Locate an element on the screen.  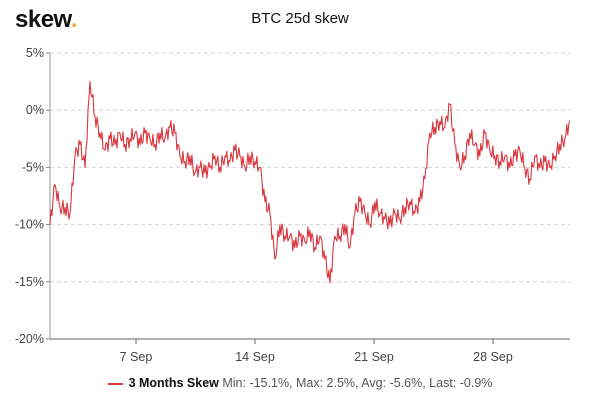
legend-swatch is located at coordinates (115, 383).